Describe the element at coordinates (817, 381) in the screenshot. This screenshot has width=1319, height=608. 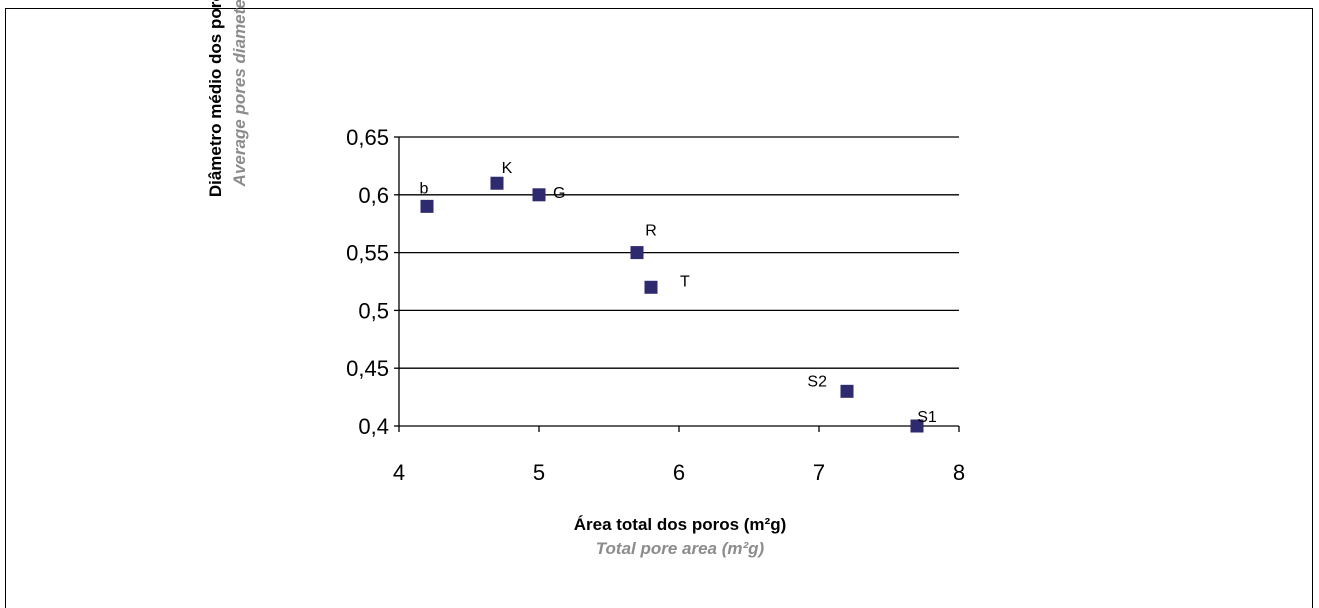
I see `data-label-S2: S2` at that location.